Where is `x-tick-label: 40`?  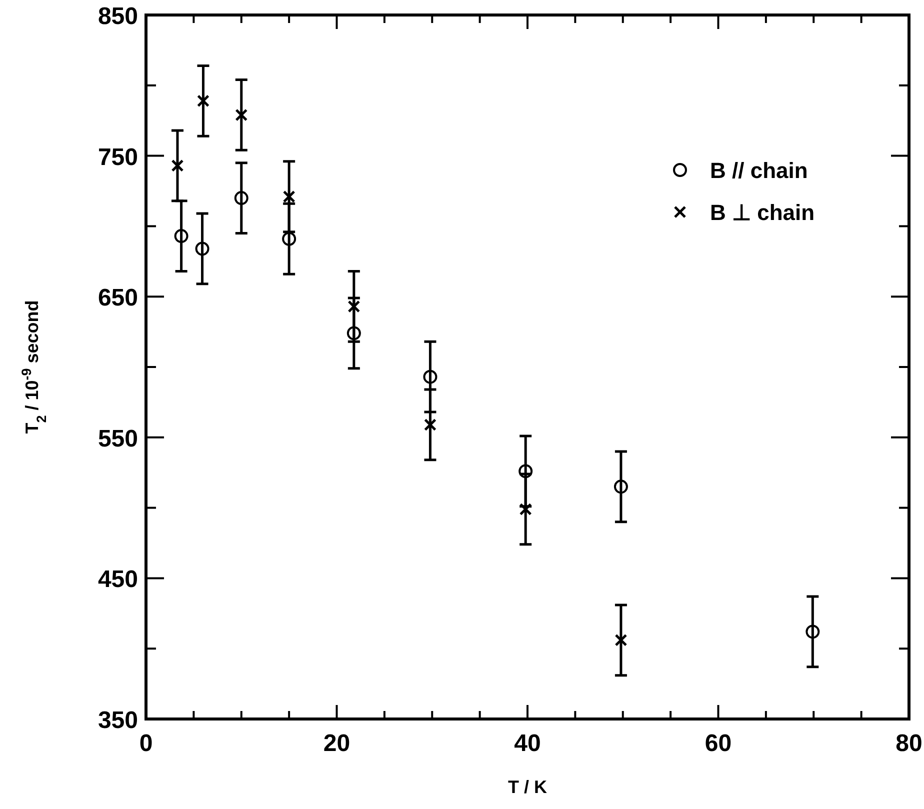 x-tick-label: 40 is located at coordinates (527, 743).